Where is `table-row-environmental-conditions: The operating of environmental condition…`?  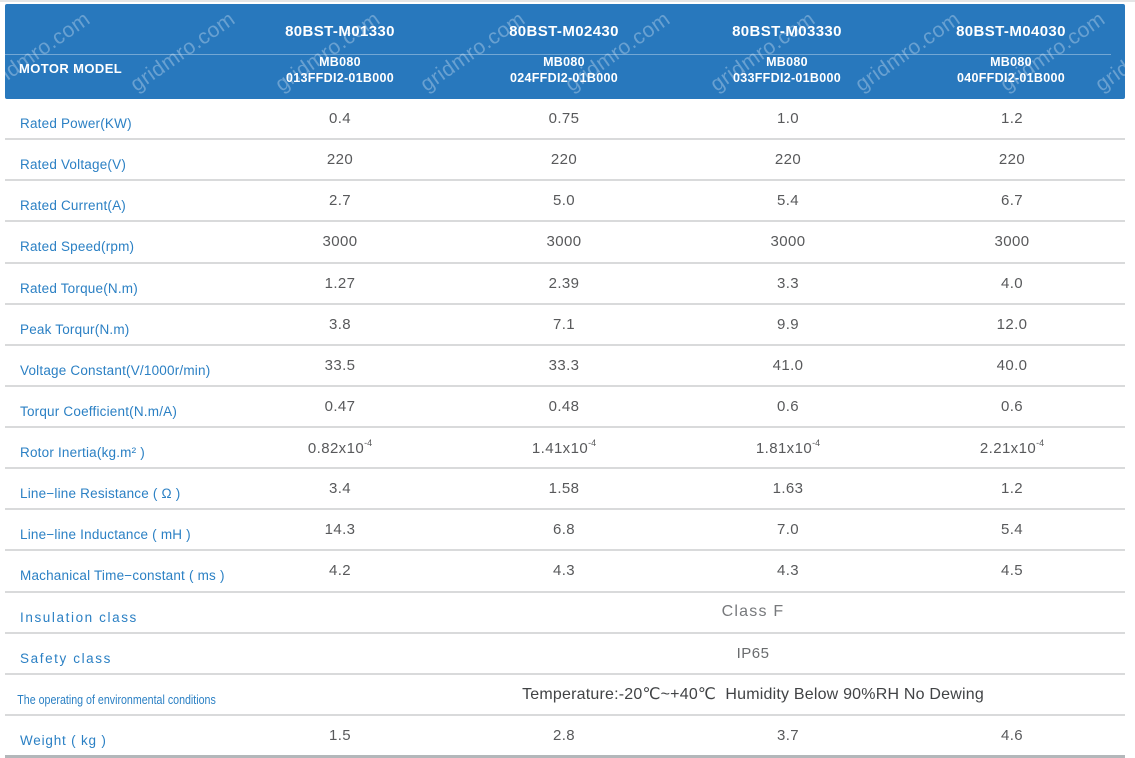 table-row-environmental-conditions: The operating of environmental condition… is located at coordinates (565, 695).